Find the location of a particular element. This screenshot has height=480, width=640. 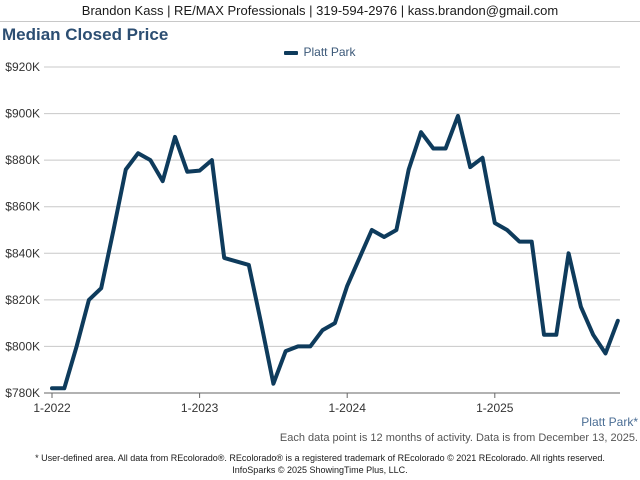

y-tick-label: $900K is located at coordinates (22, 114).